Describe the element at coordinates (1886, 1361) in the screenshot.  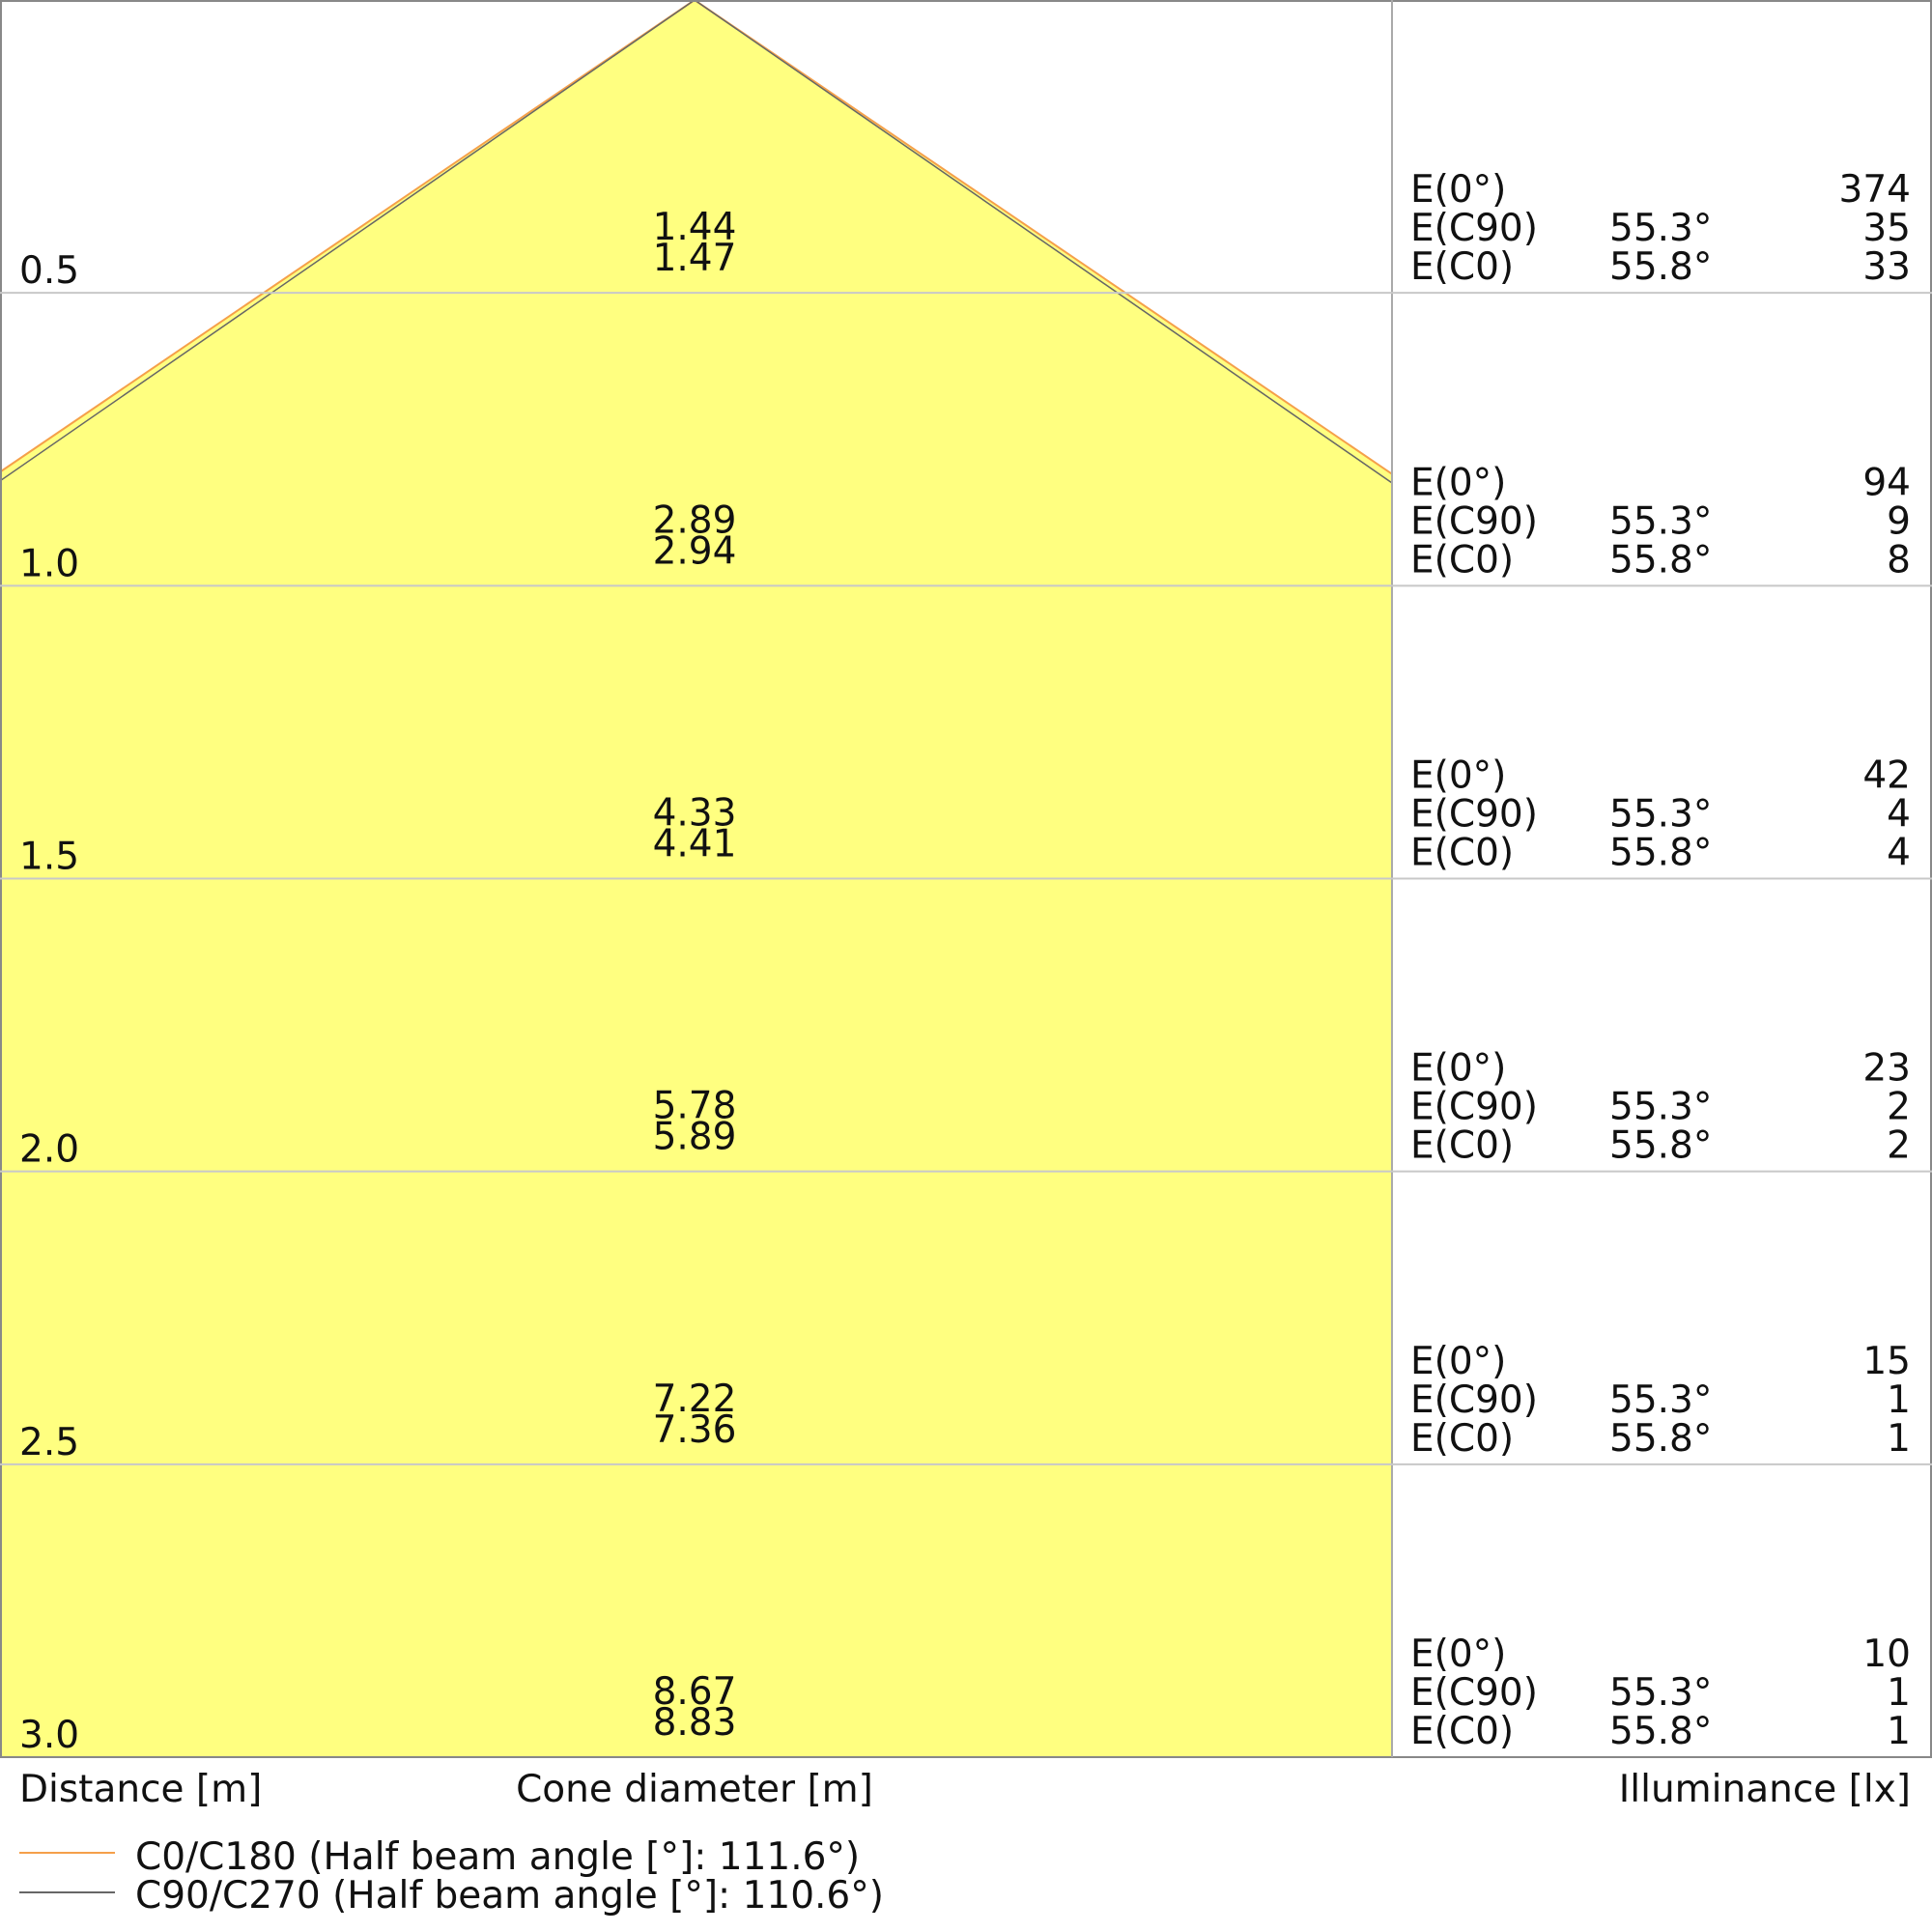
I see `e0-value: 15` at that location.